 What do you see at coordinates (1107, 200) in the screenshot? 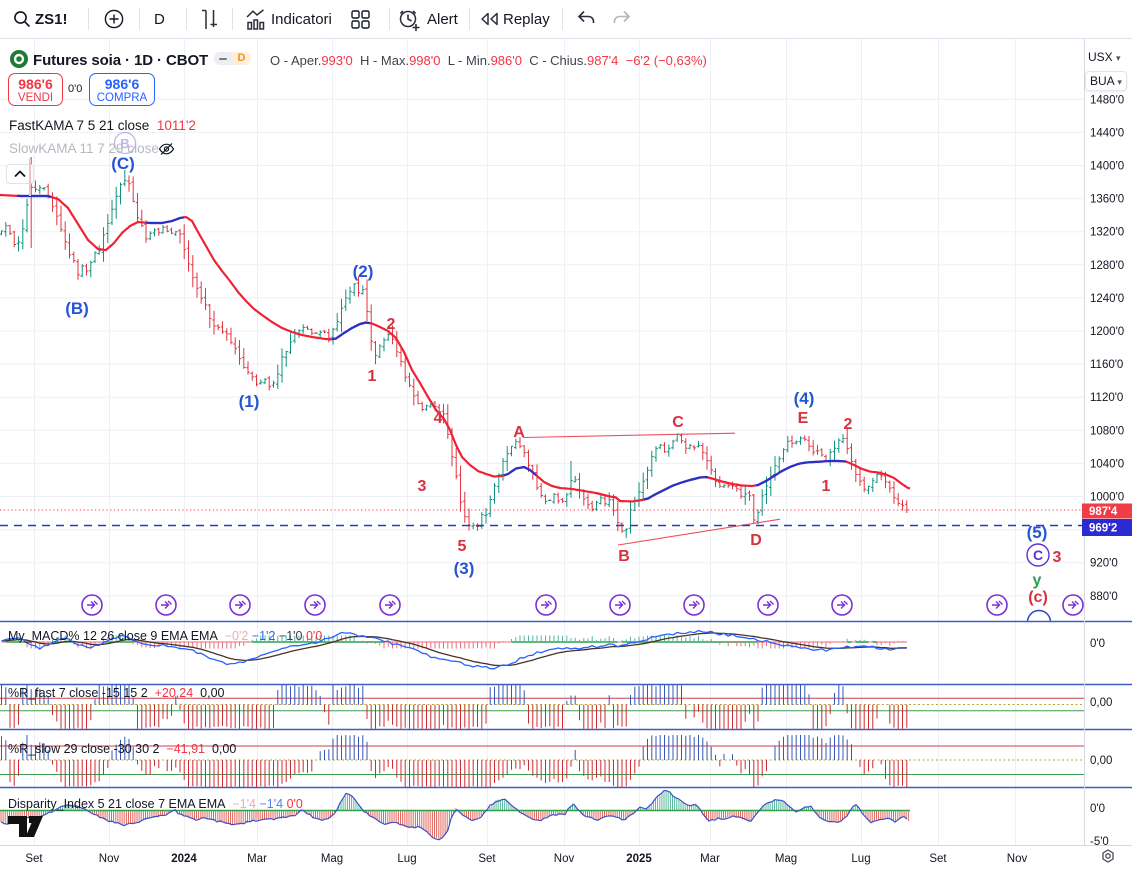
I see `svg-text: 1360'0` at bounding box center [1107, 200].